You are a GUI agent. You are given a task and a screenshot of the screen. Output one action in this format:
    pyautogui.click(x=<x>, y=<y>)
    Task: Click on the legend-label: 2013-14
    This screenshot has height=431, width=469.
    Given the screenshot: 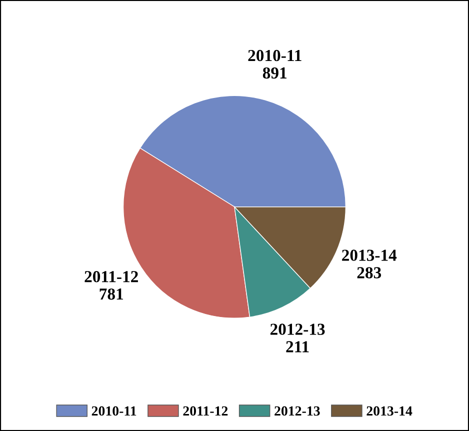 What is the action you would take?
    pyautogui.click(x=389, y=411)
    